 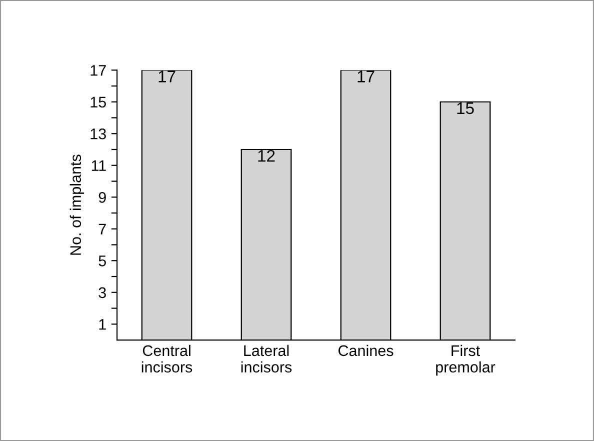 What do you see at coordinates (102, 324) in the screenshot?
I see `y-tick-label: 1` at bounding box center [102, 324].